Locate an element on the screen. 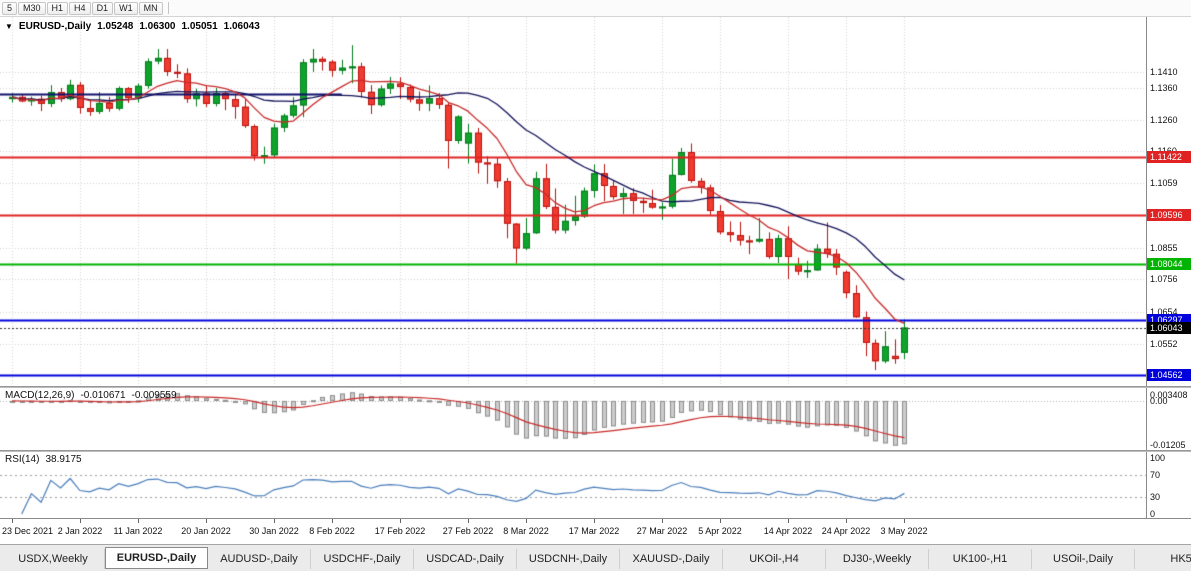 This screenshot has width=1191, height=571. tab-usdcad-daily: USDCAD-,Daily is located at coordinates (465, 559).